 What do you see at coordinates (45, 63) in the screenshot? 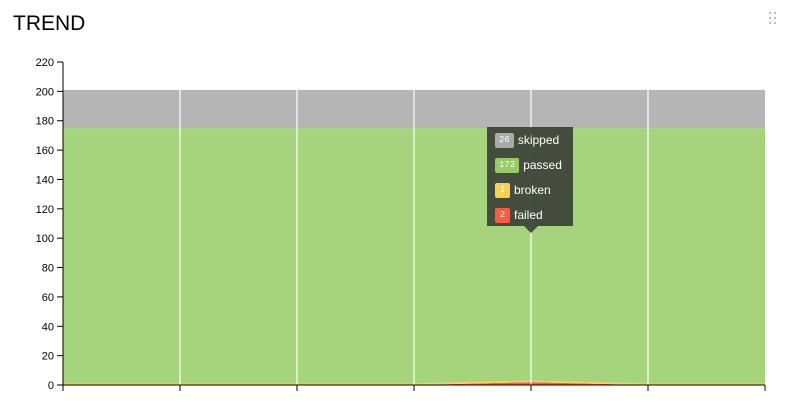
I see `y-tick-label: 220` at bounding box center [45, 63].